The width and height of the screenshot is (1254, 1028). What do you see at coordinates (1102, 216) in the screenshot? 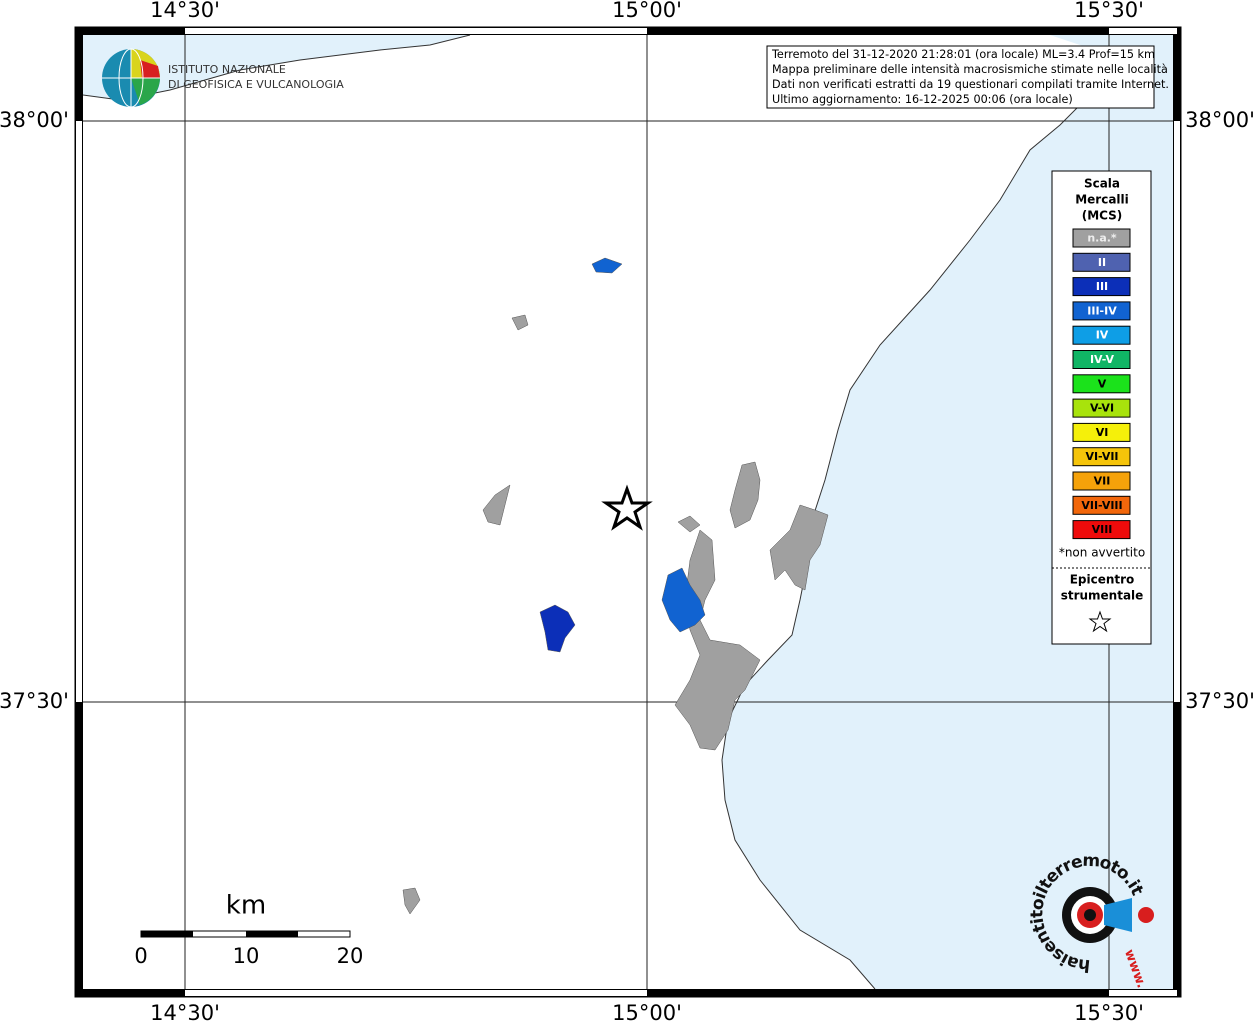
I see `legend-title: (MCS)` at bounding box center [1102, 216].